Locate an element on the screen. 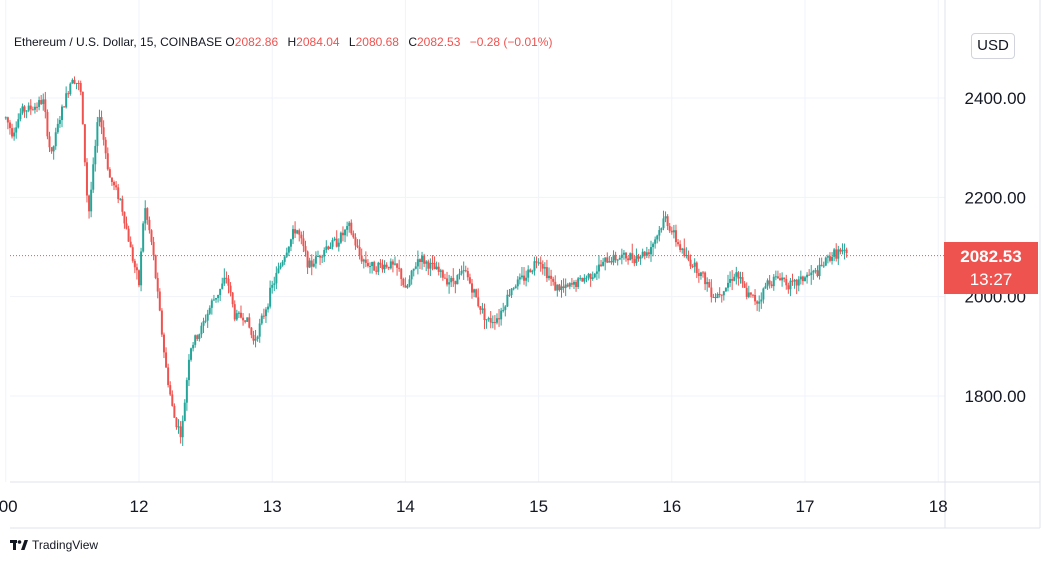  open-value: 2082.86 is located at coordinates (256, 42).